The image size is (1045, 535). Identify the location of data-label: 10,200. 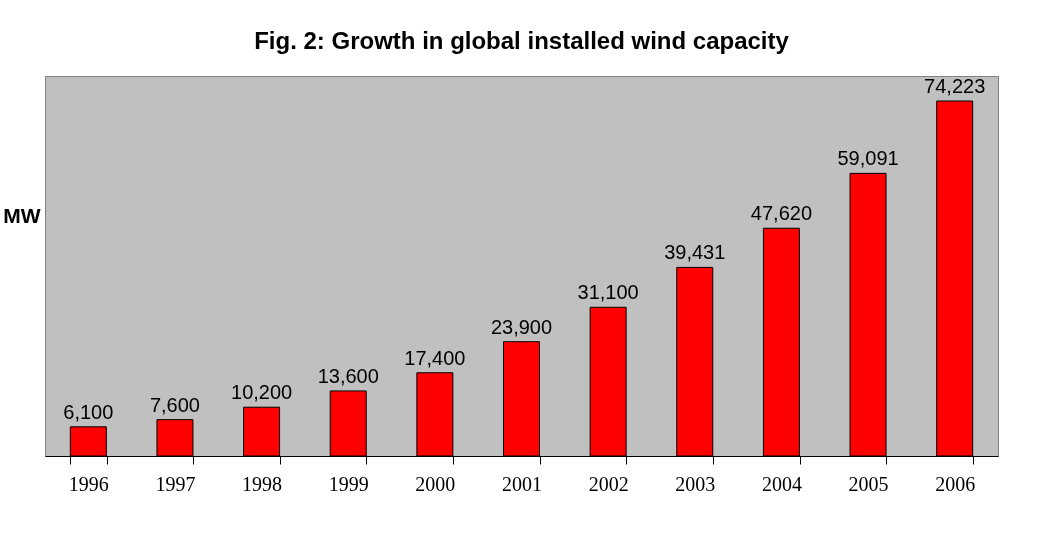
(262, 392).